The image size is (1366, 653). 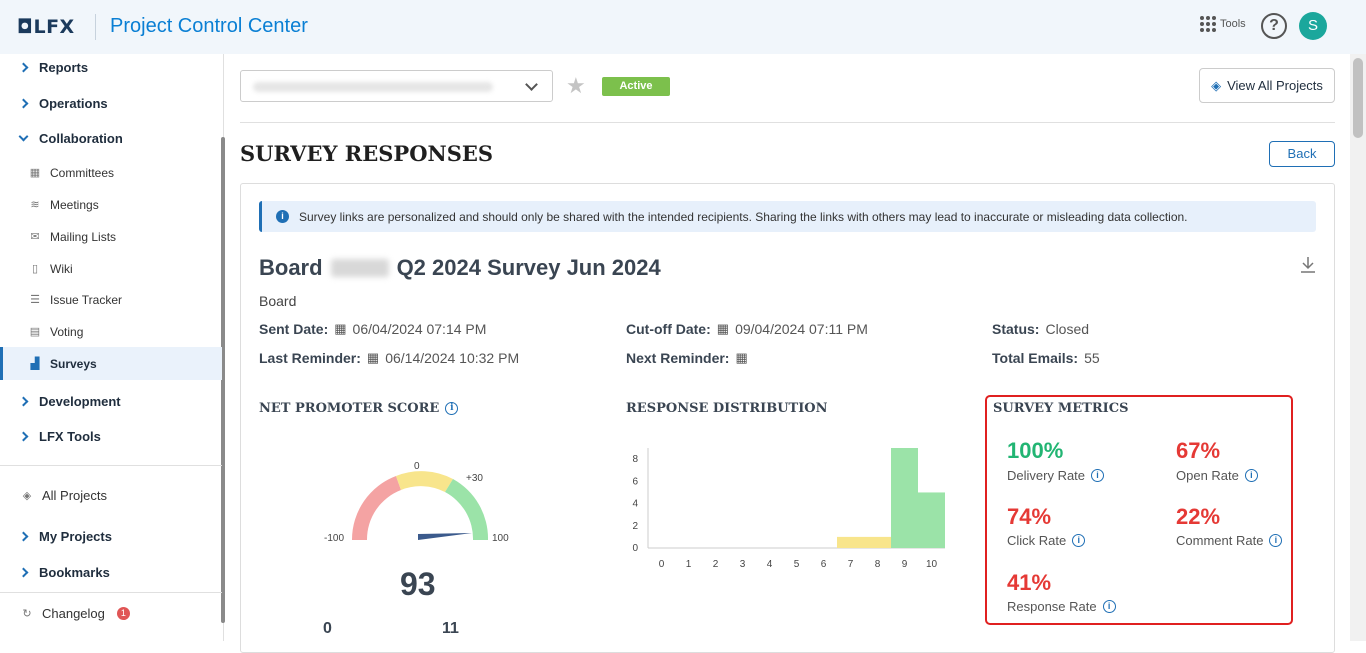 What do you see at coordinates (878, 564) in the screenshot?
I see `x-tick-label: 8` at bounding box center [878, 564].